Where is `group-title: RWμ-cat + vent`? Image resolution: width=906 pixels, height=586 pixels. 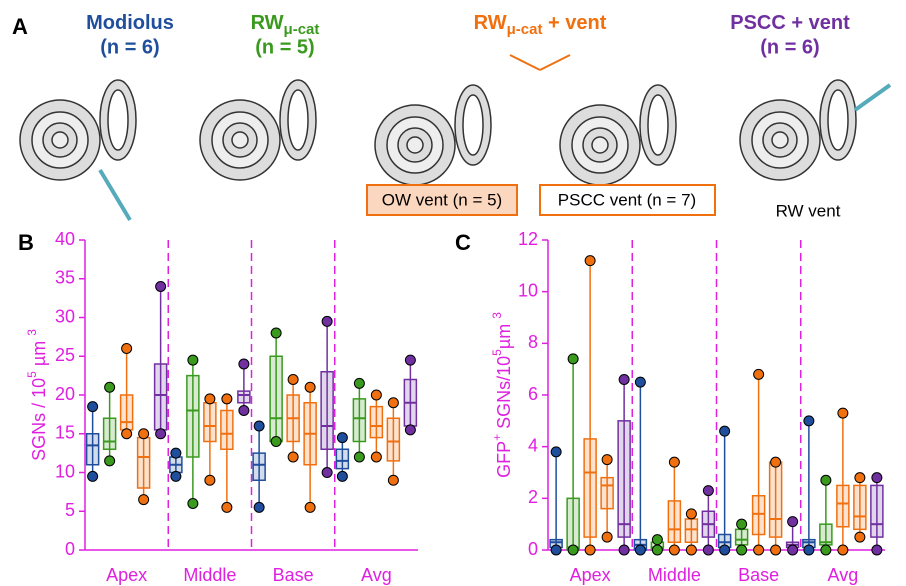
group-title: RWμ-cat + vent is located at coordinates (540, 25).